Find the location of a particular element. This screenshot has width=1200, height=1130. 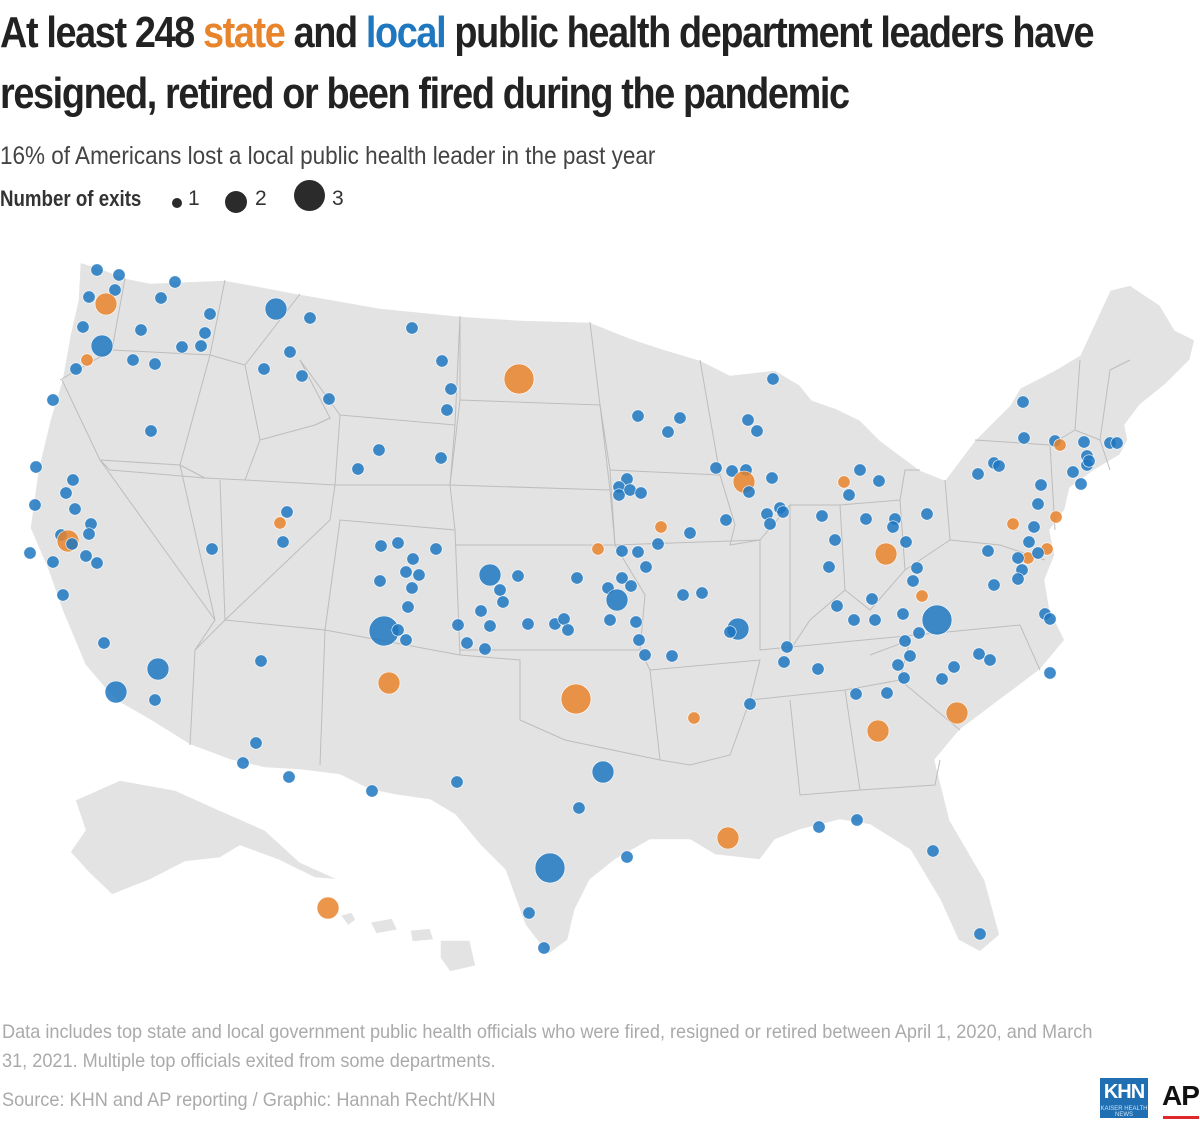

legend-label: Number of exits is located at coordinates (71, 198).